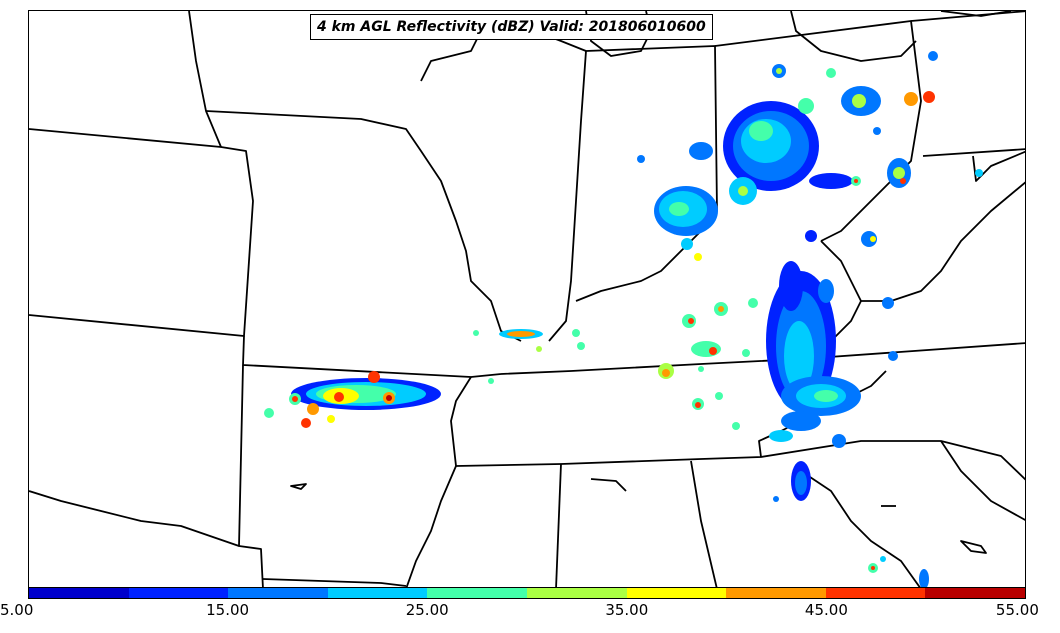 Image resolution: width=1060 pixels, height=633 pixels. I want to click on colorbar-tick-label: 55.00, so click(1017, 610).